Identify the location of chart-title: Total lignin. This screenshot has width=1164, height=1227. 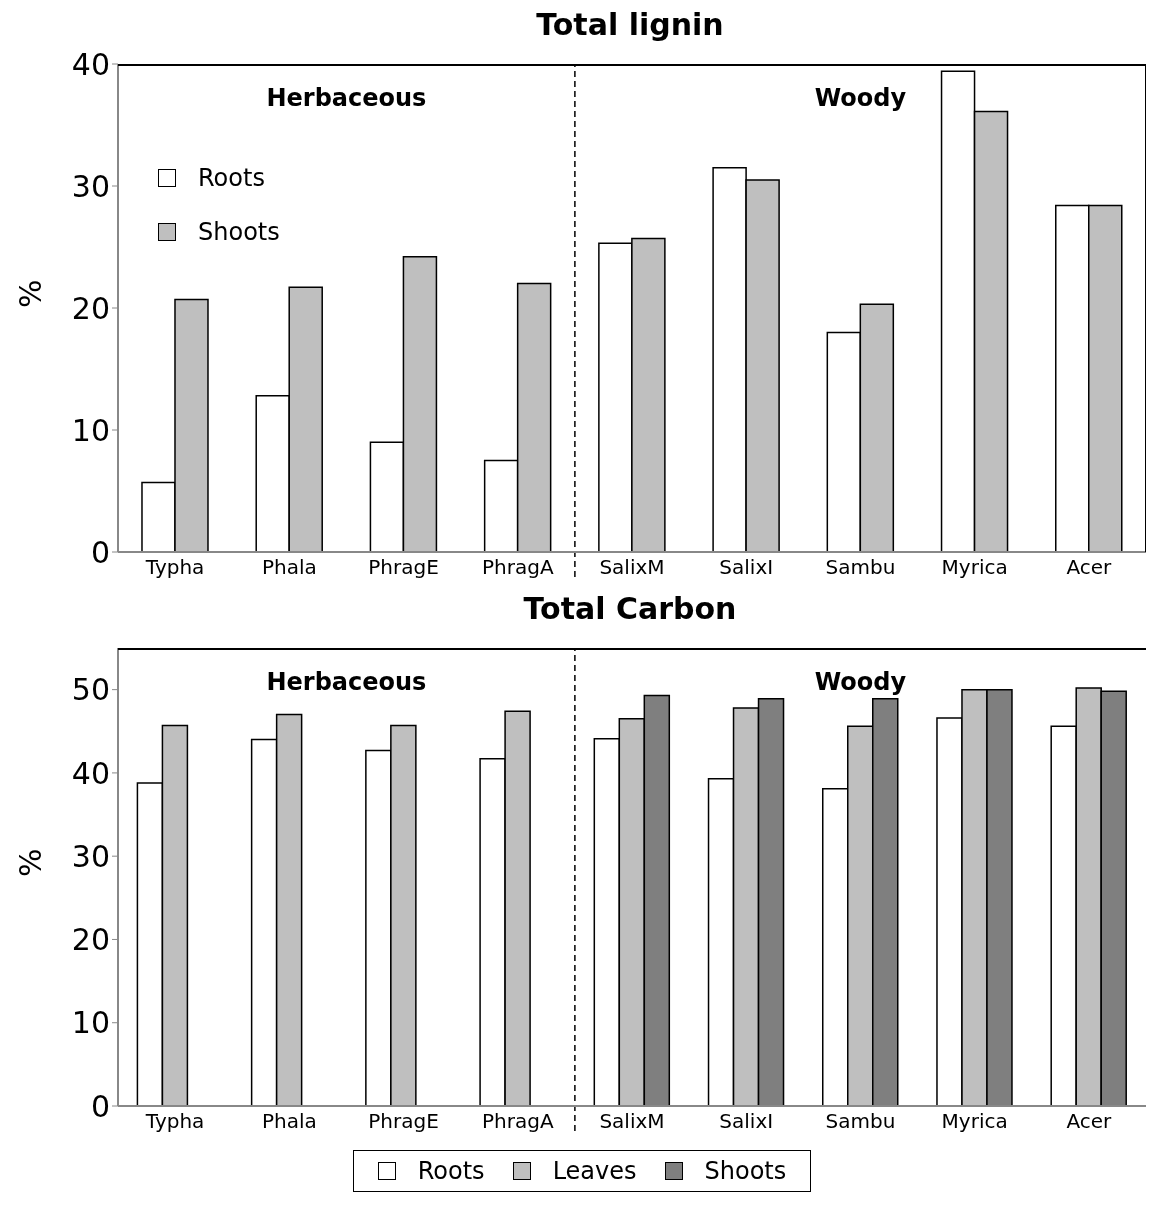
(630, 24).